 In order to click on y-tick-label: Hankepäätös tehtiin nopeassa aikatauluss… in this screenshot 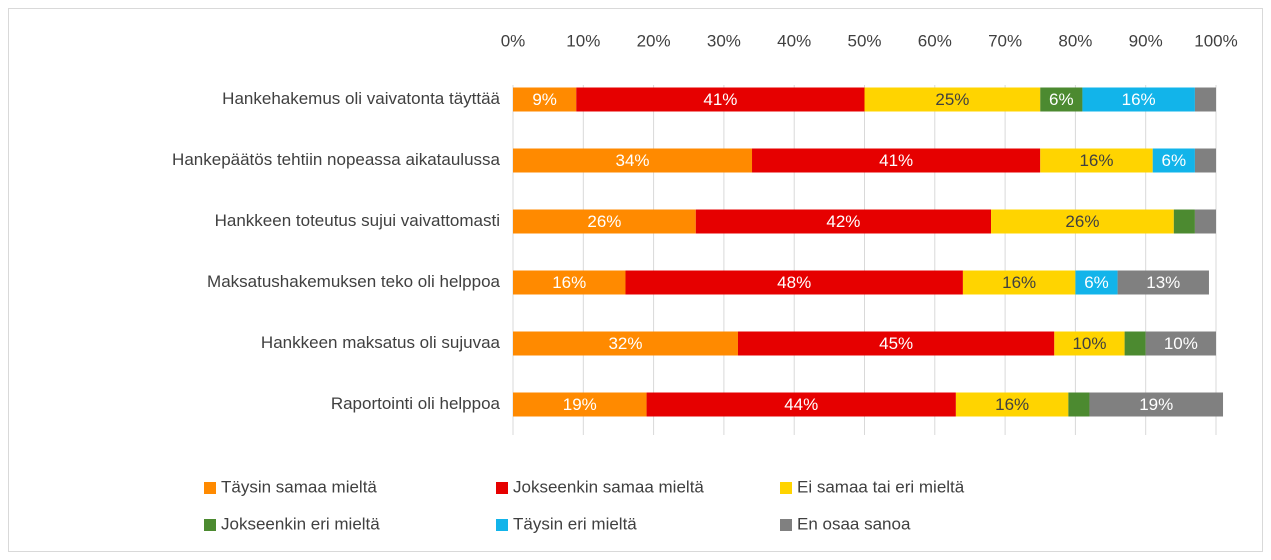, I will do `click(336, 159)`.